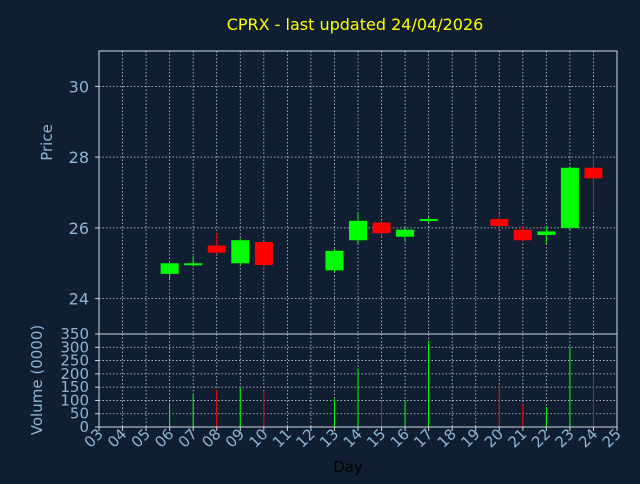 This screenshot has width=640, height=484. I want to click on volume-axis-label: Volume (0000), so click(37, 380).